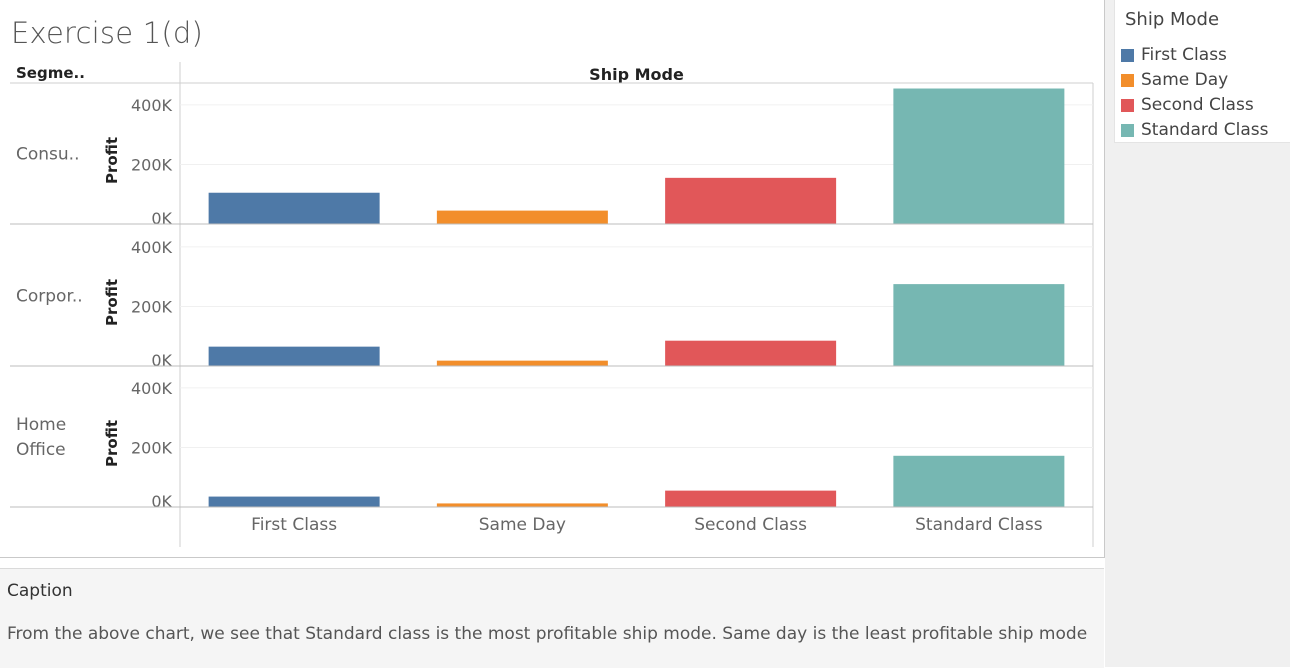  I want to click on legend-label: Second Class, so click(1197, 105).